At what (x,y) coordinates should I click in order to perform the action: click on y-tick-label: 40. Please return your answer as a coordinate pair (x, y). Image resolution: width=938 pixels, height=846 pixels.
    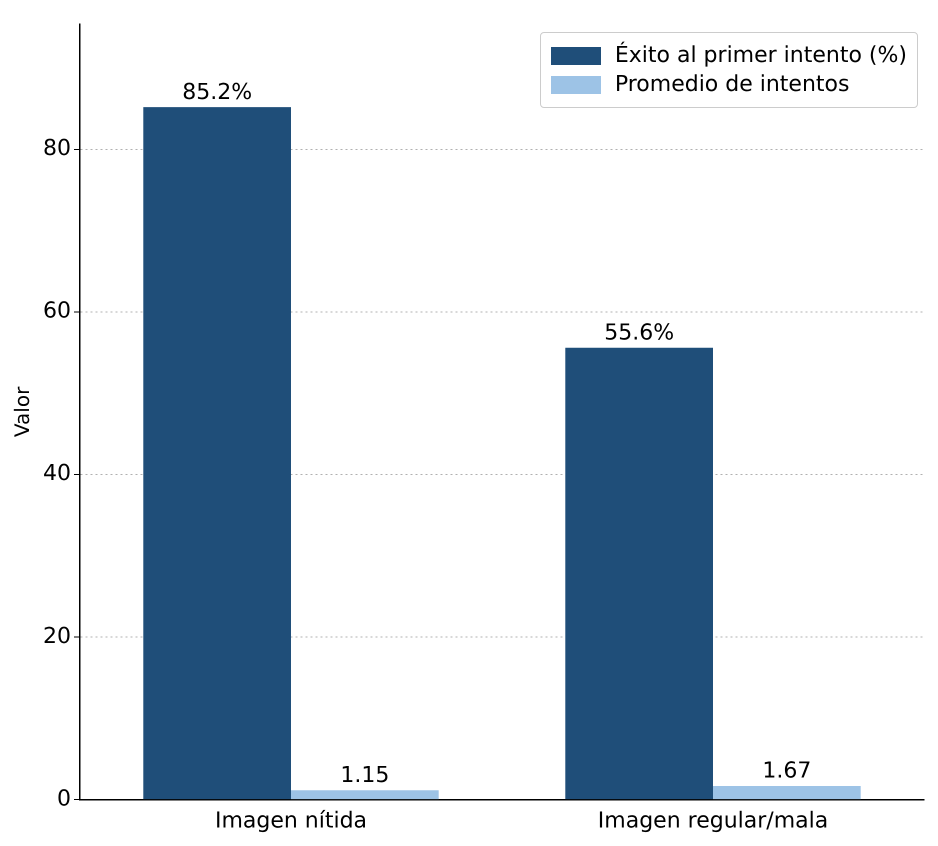
    Looking at the image, I should click on (56, 473).